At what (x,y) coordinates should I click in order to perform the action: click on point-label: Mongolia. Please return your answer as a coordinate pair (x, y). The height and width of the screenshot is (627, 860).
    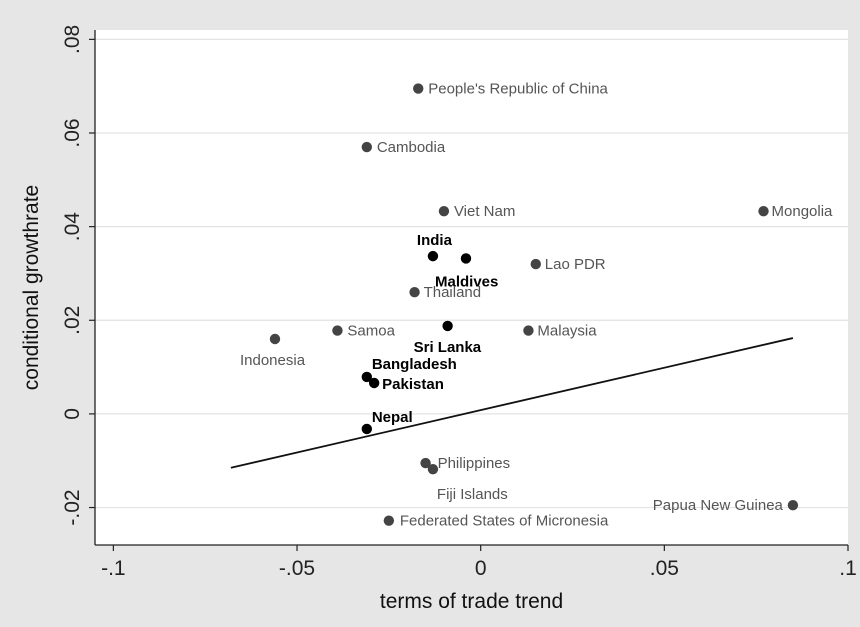
    Looking at the image, I should click on (803, 211).